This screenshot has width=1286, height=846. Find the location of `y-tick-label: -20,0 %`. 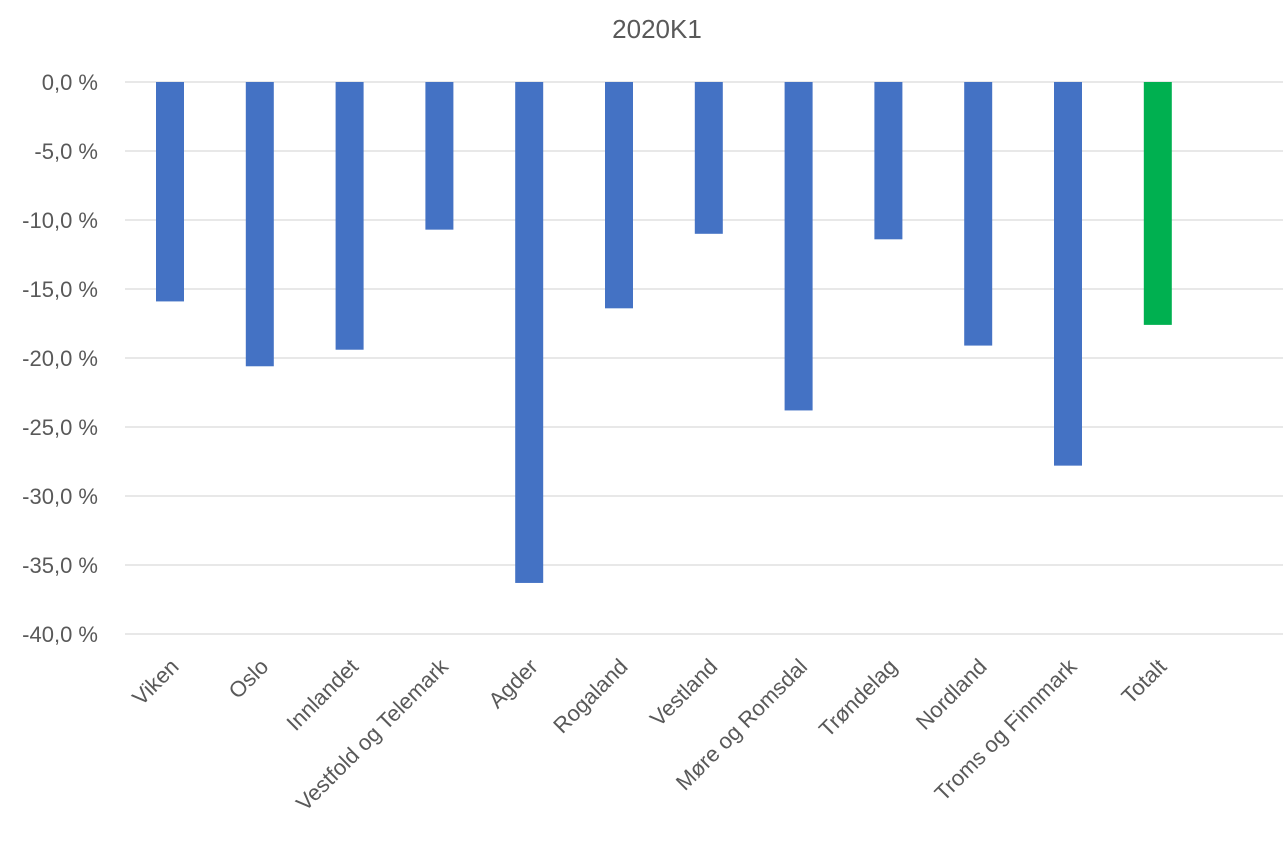

y-tick-label: -20,0 % is located at coordinates (60, 358).